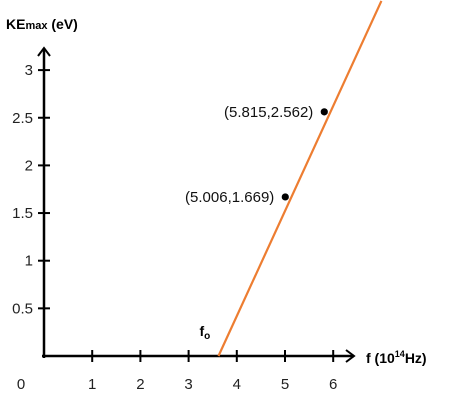 This screenshot has width=450, height=416. I want to click on x-tick-label: 1, so click(92, 384).